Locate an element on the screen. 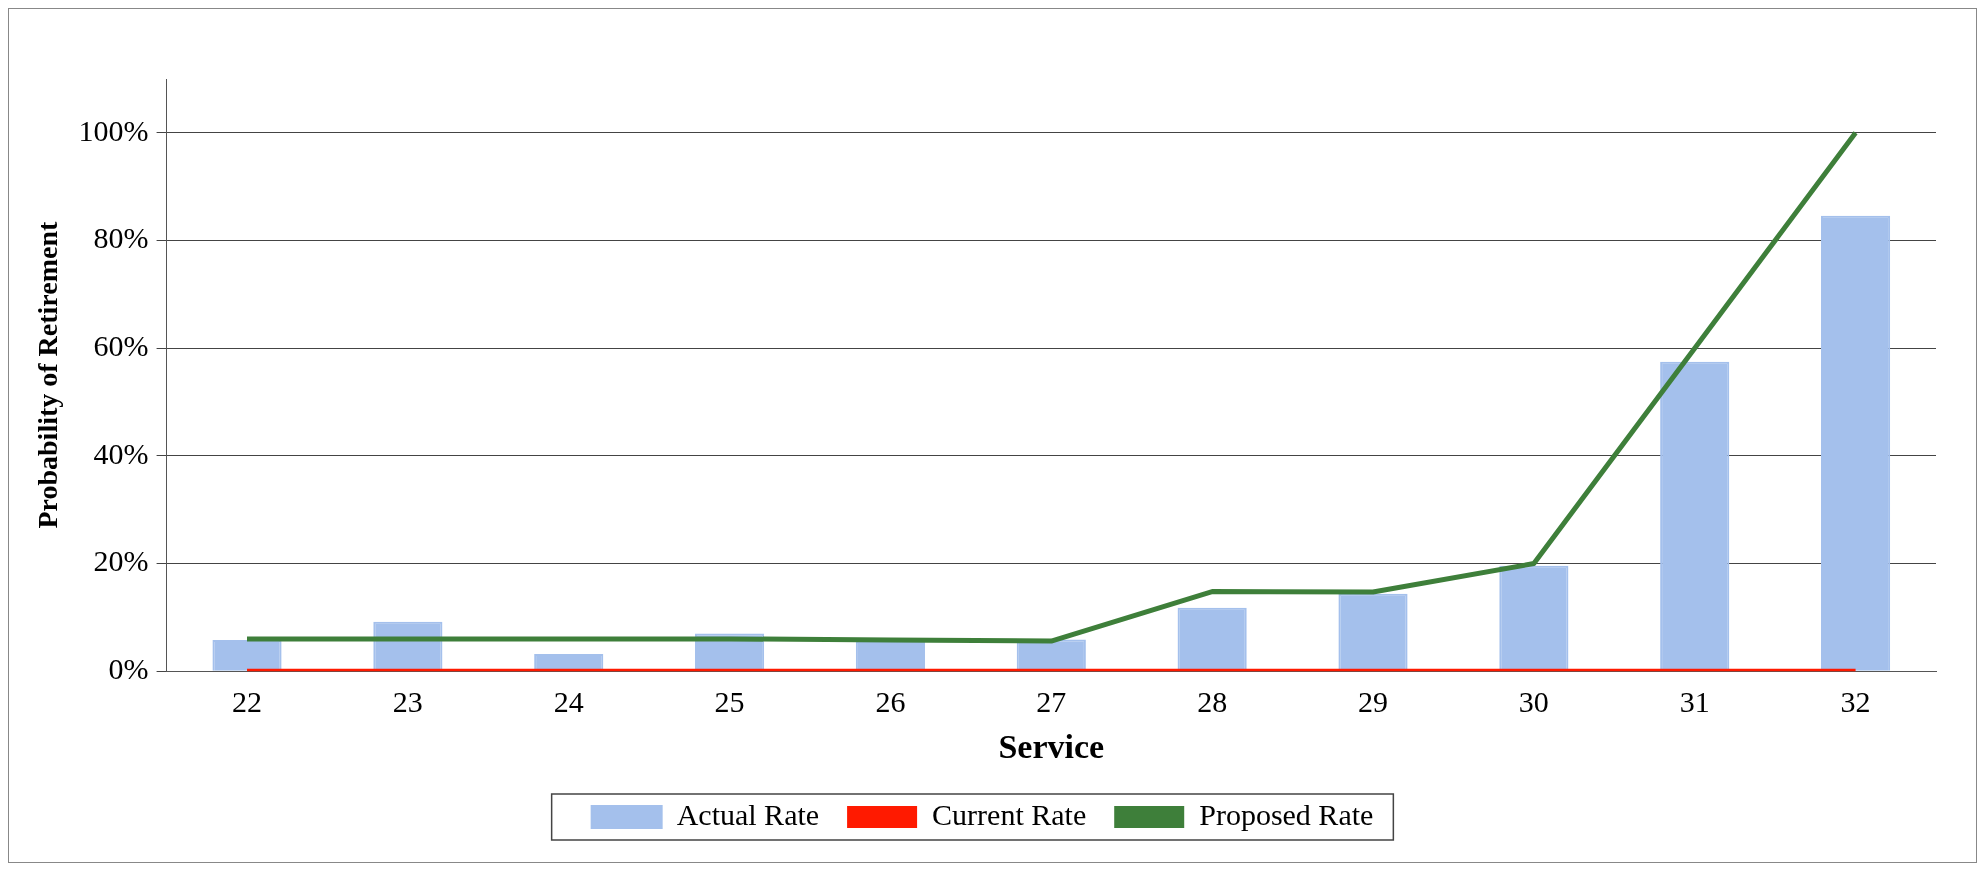  x-tick-label: 32 is located at coordinates (1855, 702).